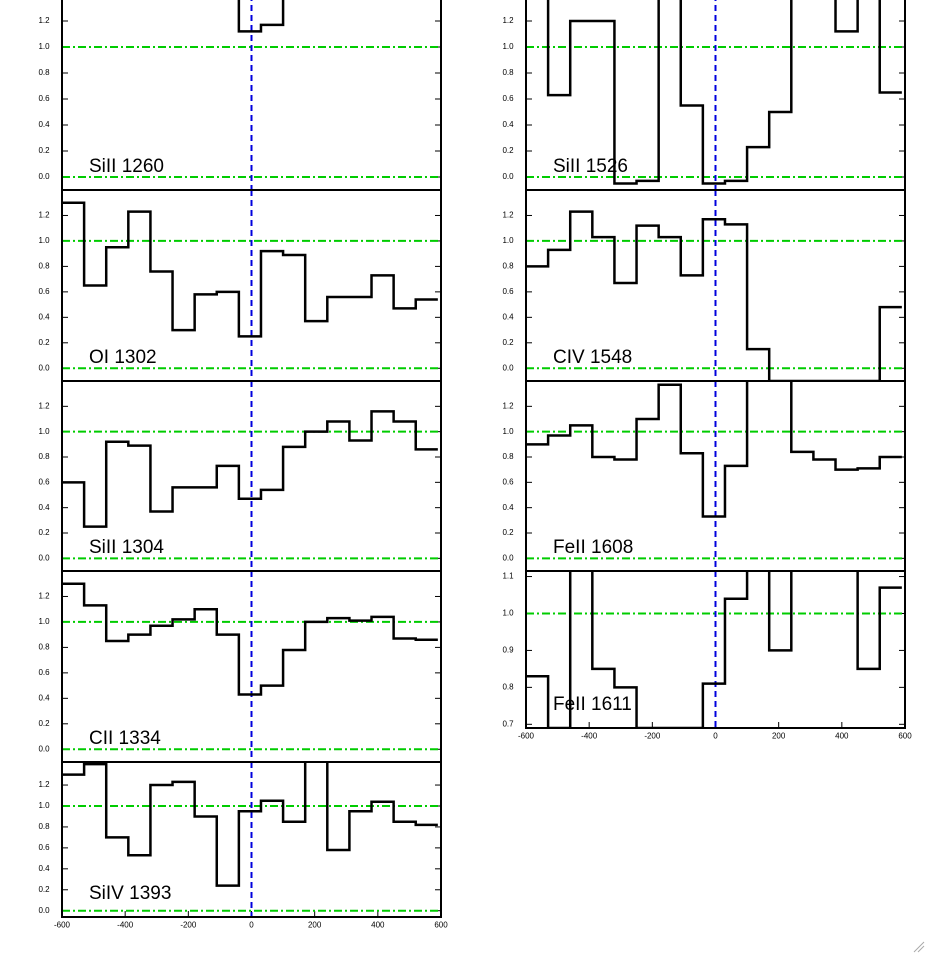  What do you see at coordinates (130, 893) in the screenshot?
I see `line-label: SiIV 1393` at bounding box center [130, 893].